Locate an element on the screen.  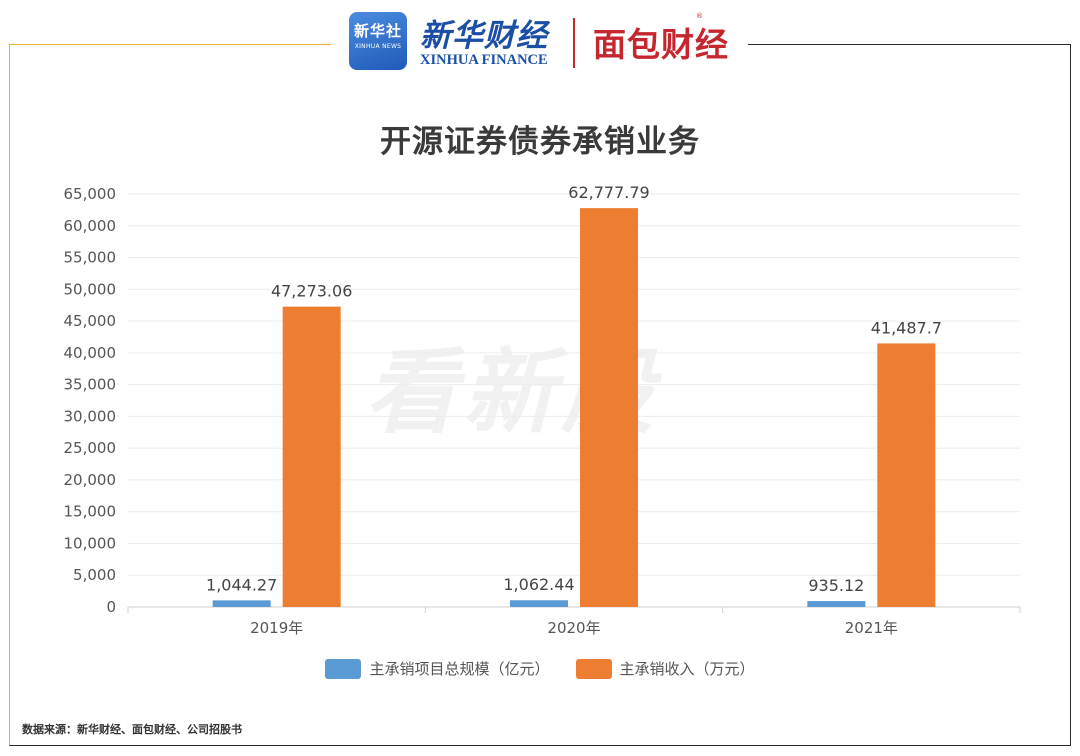
data-source-note: 数据来源：新华财经、面包财经、公司招股书 is located at coordinates (132, 729).